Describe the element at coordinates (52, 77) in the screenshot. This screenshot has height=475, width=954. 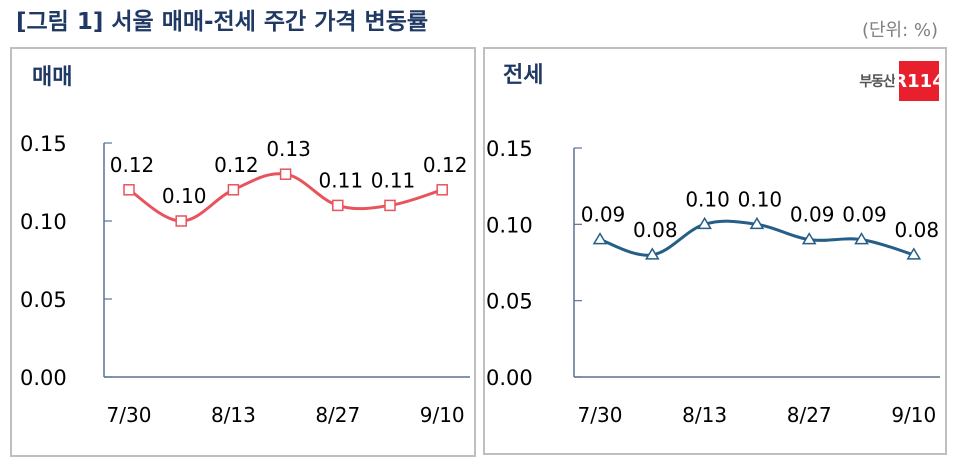
I see `sale-panel-title: 매매` at that location.